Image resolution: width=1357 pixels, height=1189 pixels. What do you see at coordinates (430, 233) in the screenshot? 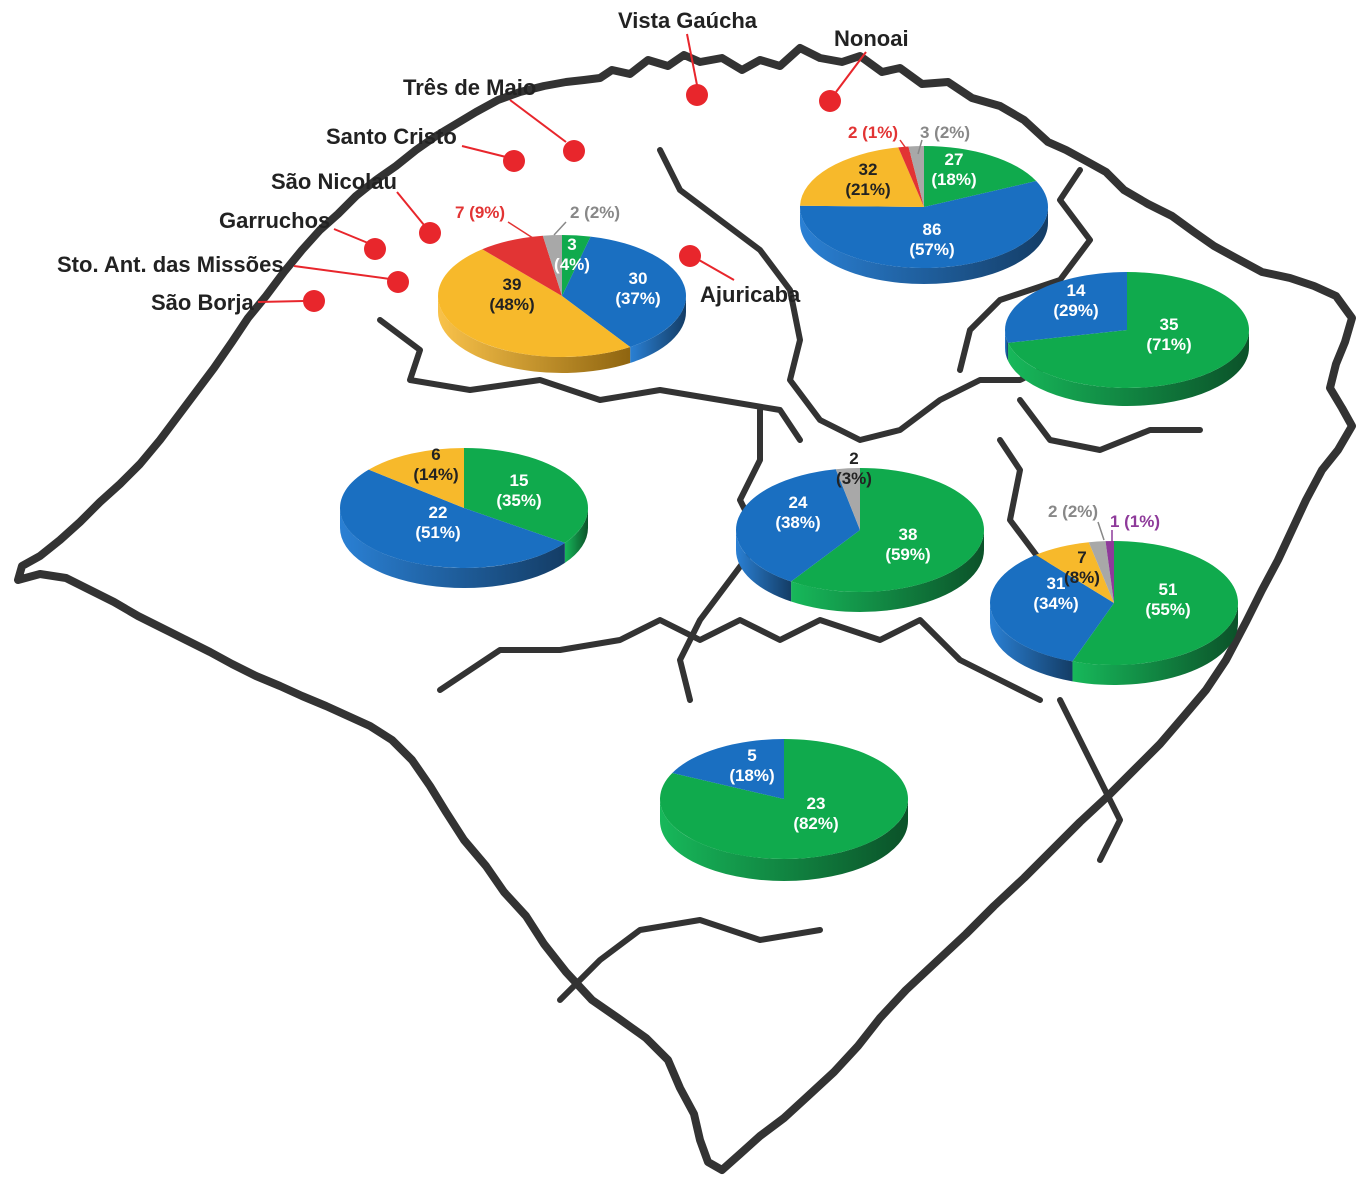
I see `city-marker-sao-nicolau` at bounding box center [430, 233].